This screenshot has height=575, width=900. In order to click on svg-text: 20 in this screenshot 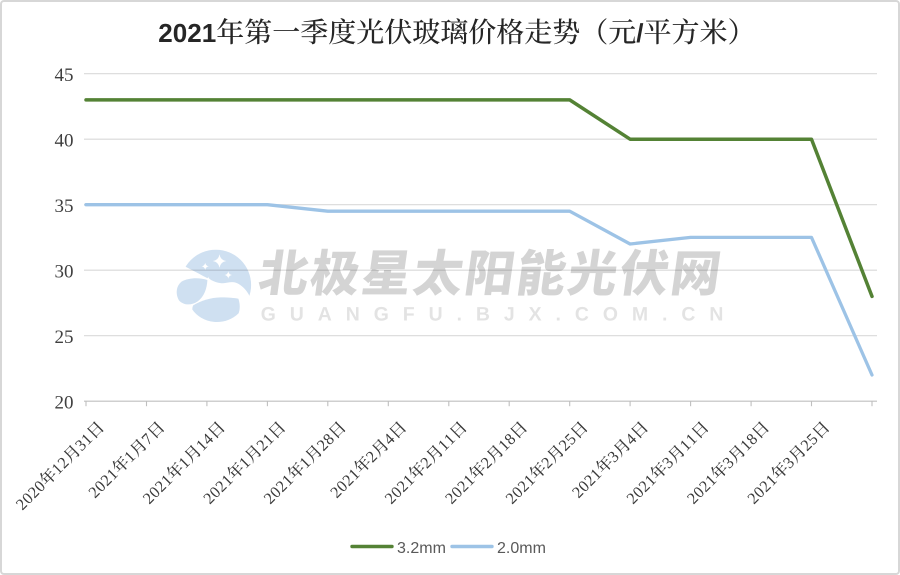, I will do `click(64, 403)`.